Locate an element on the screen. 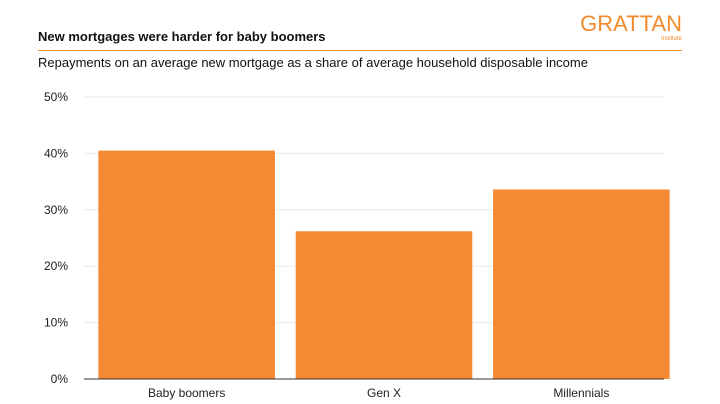 The width and height of the screenshot is (720, 404). grattan-logo: GRATTAN Institute is located at coordinates (631, 27).